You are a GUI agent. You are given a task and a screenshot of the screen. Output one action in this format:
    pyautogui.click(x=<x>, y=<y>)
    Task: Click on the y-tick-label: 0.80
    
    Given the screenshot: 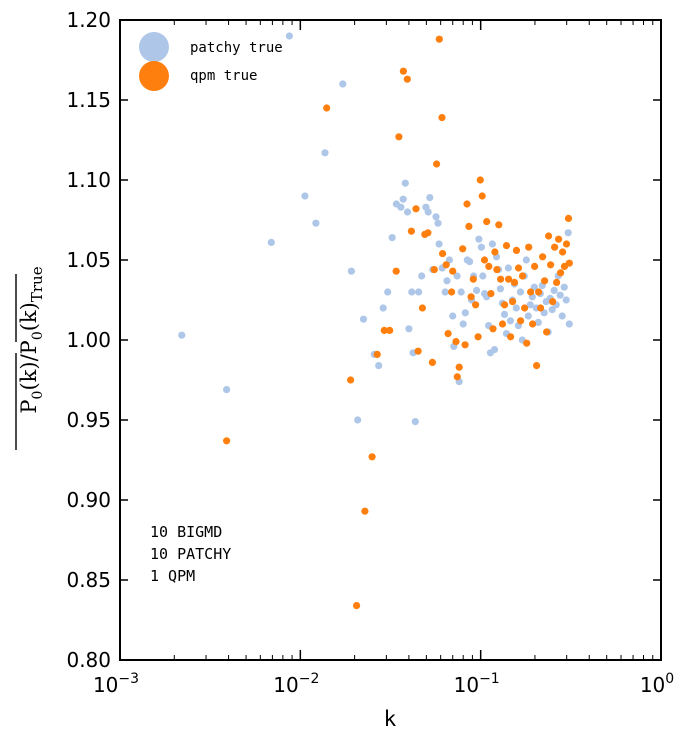 What is the action you would take?
    pyautogui.click(x=88, y=660)
    